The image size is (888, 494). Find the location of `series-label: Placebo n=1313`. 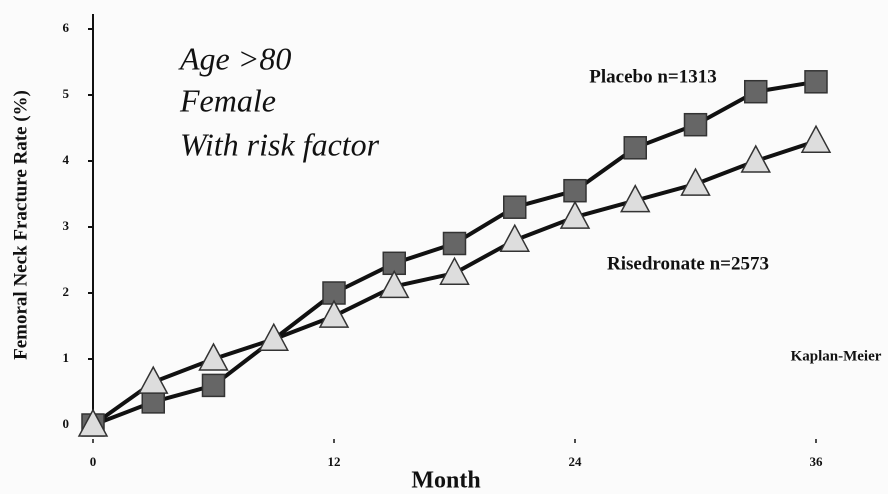

series-label: Placebo n=1313 is located at coordinates (652, 76).